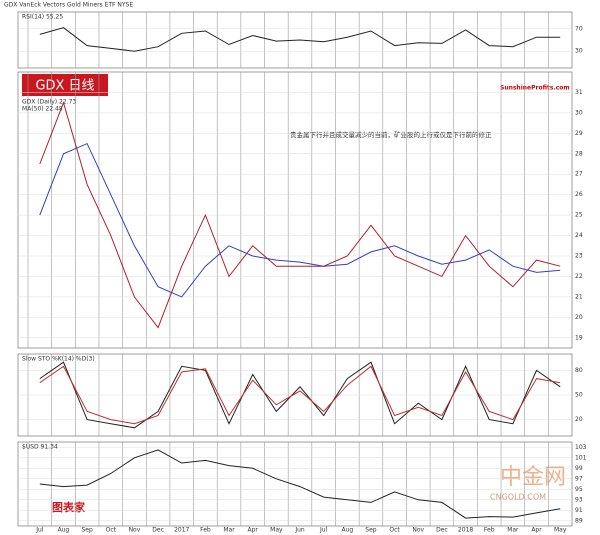  I want to click on x-tick-label: 2017, so click(181, 530).